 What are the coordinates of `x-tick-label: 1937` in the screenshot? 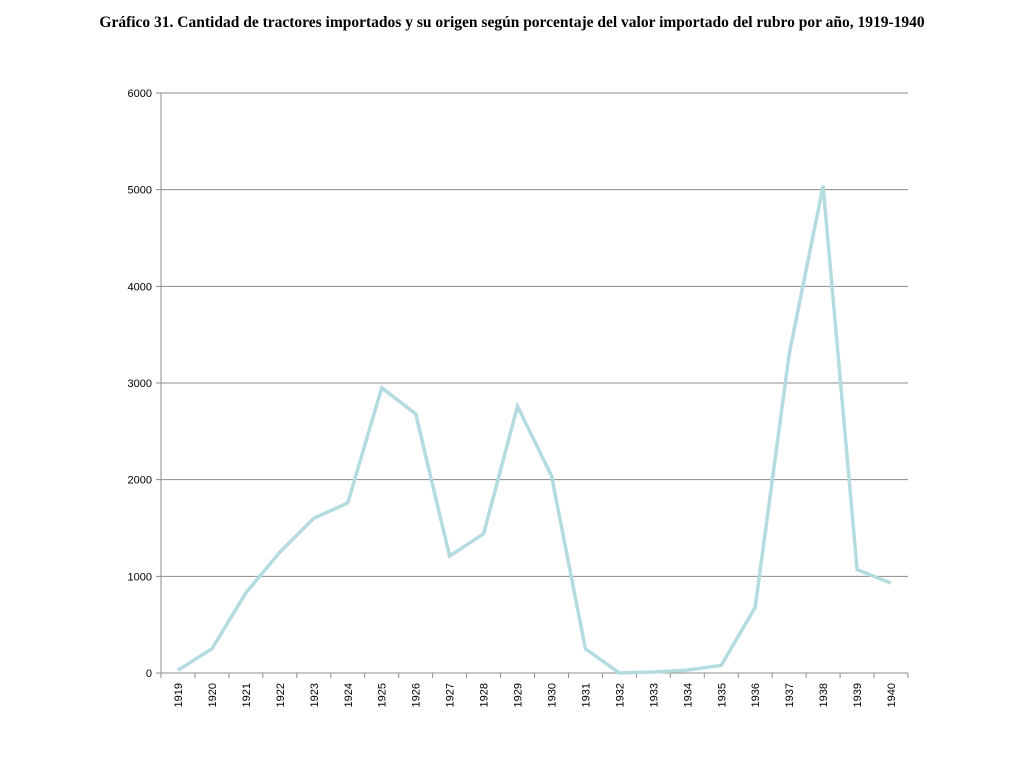 It's located at (790, 695).